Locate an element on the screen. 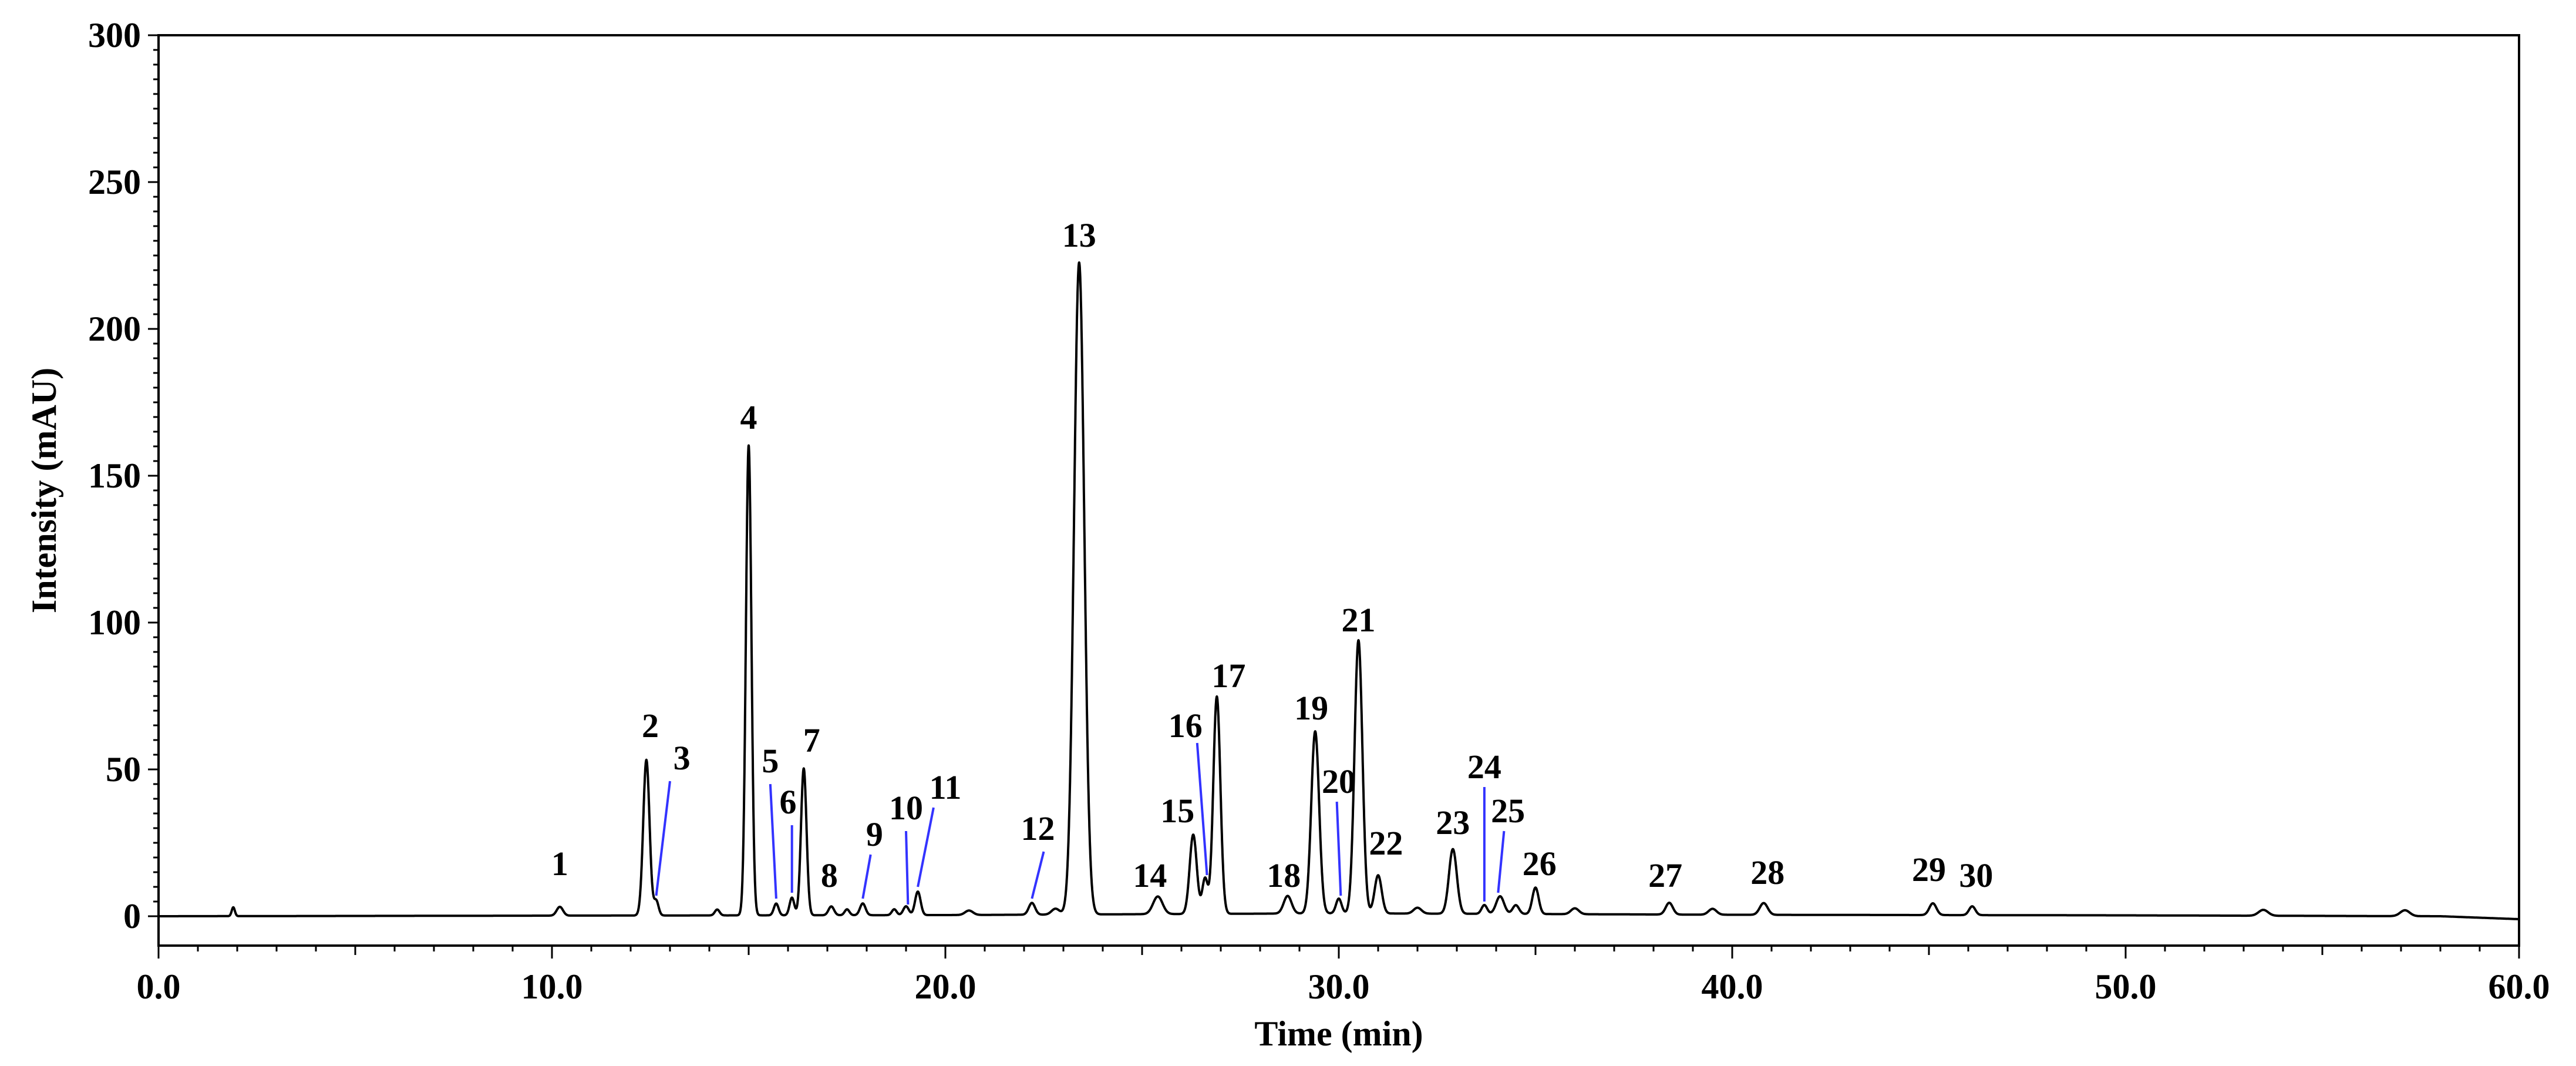 The image size is (2576, 1066). peak-label-2: 2 is located at coordinates (650, 726).